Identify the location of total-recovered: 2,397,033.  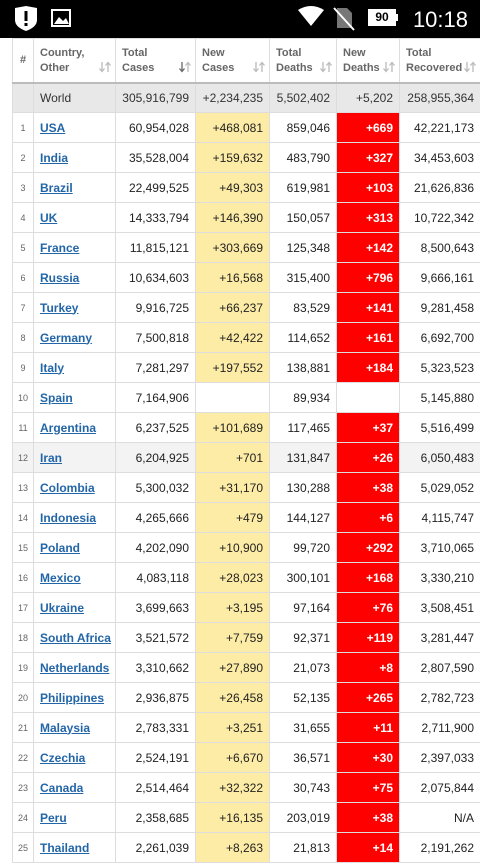
(440, 758).